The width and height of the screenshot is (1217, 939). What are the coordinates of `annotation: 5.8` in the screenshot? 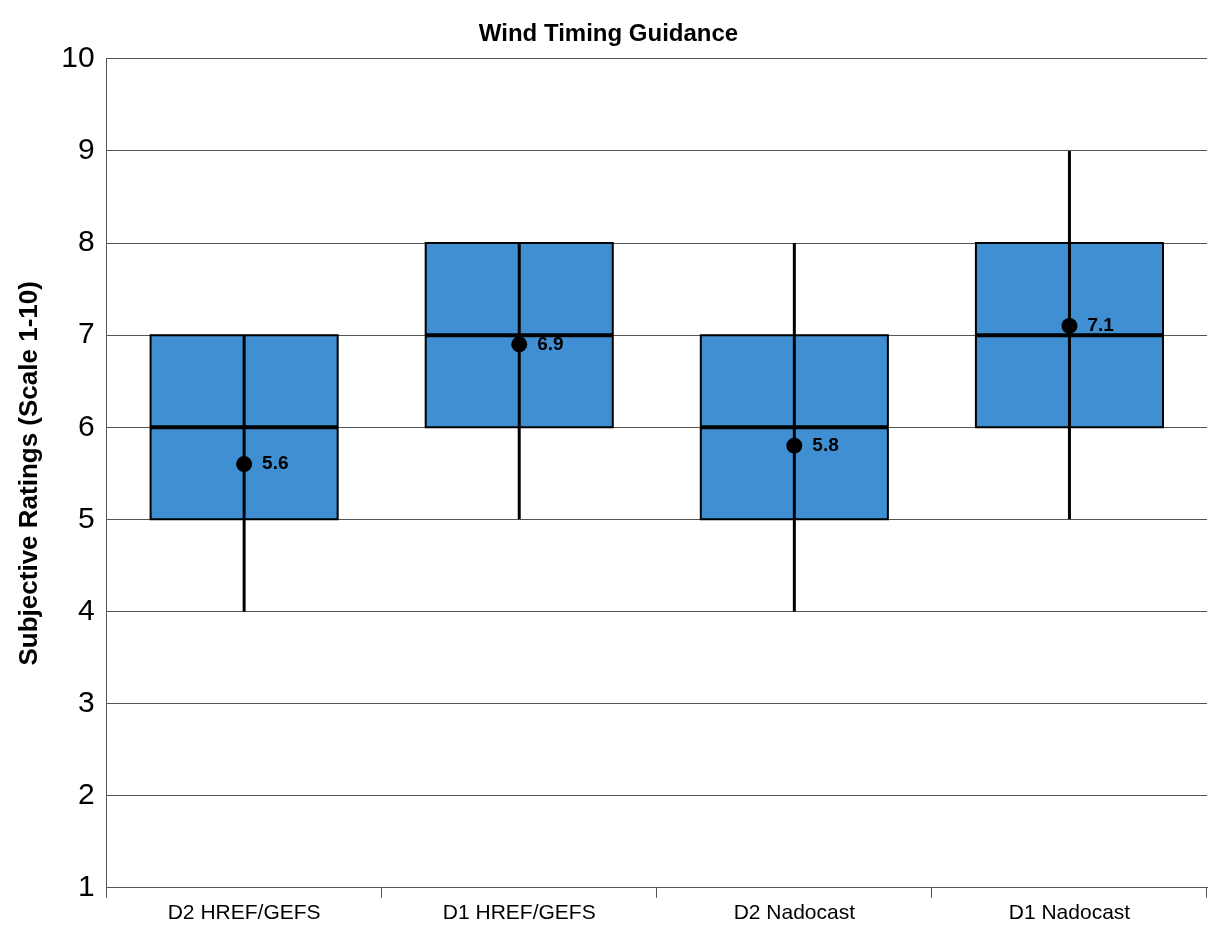 It's located at (825, 444).